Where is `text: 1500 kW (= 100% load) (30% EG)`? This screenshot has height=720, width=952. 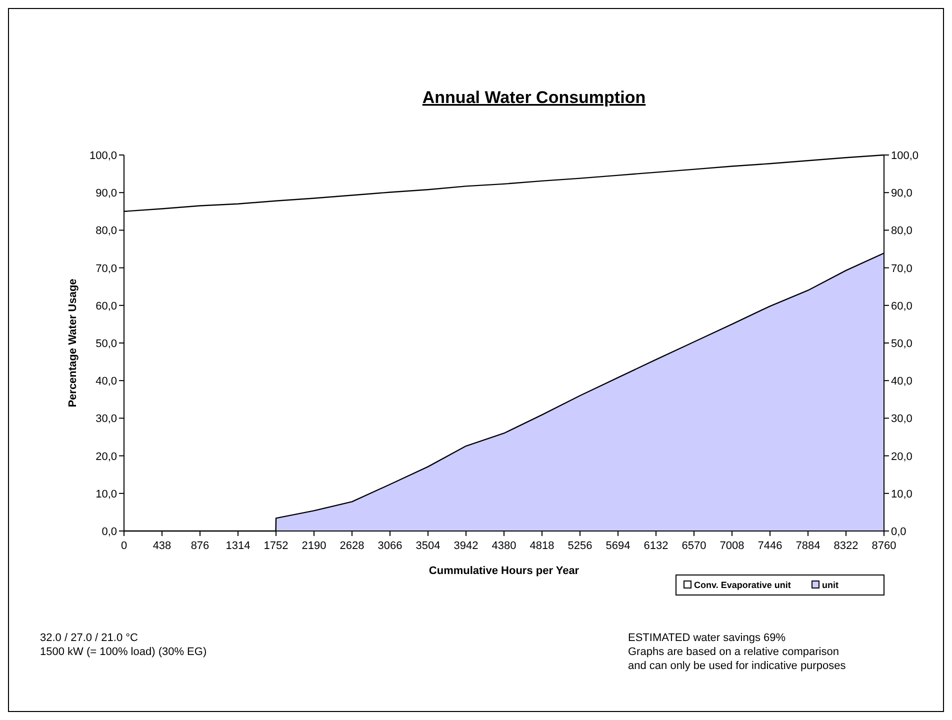 text: 1500 kW (= 100% load) (30% EG) is located at coordinates (123, 652).